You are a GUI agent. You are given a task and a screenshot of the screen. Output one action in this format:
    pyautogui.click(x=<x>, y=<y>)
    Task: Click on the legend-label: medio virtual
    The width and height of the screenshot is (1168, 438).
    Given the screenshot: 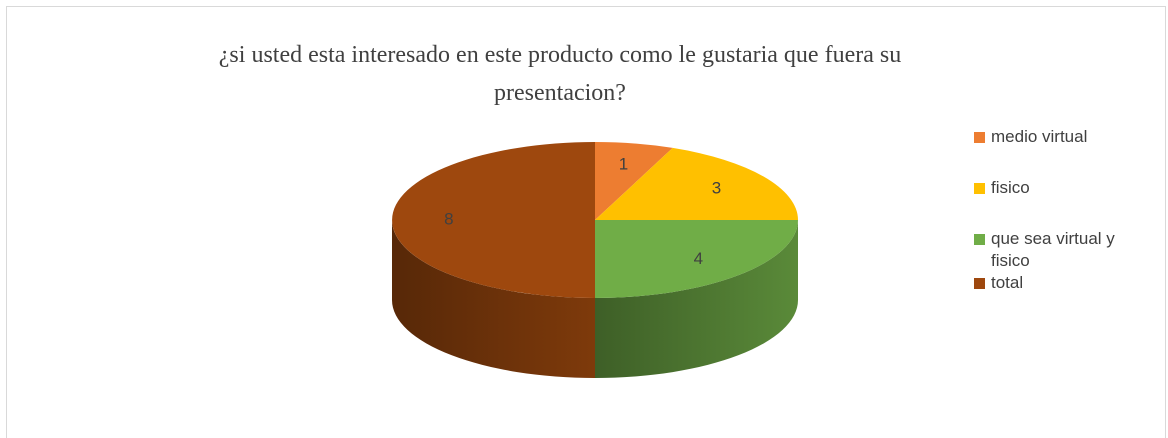 What is the action you would take?
    pyautogui.click(x=1039, y=136)
    